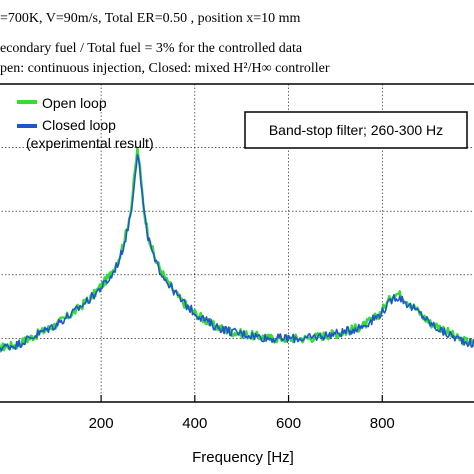 The width and height of the screenshot is (474, 474). Describe the element at coordinates (243, 457) in the screenshot. I see `x-axis-label: Frequency [Hz]` at that location.